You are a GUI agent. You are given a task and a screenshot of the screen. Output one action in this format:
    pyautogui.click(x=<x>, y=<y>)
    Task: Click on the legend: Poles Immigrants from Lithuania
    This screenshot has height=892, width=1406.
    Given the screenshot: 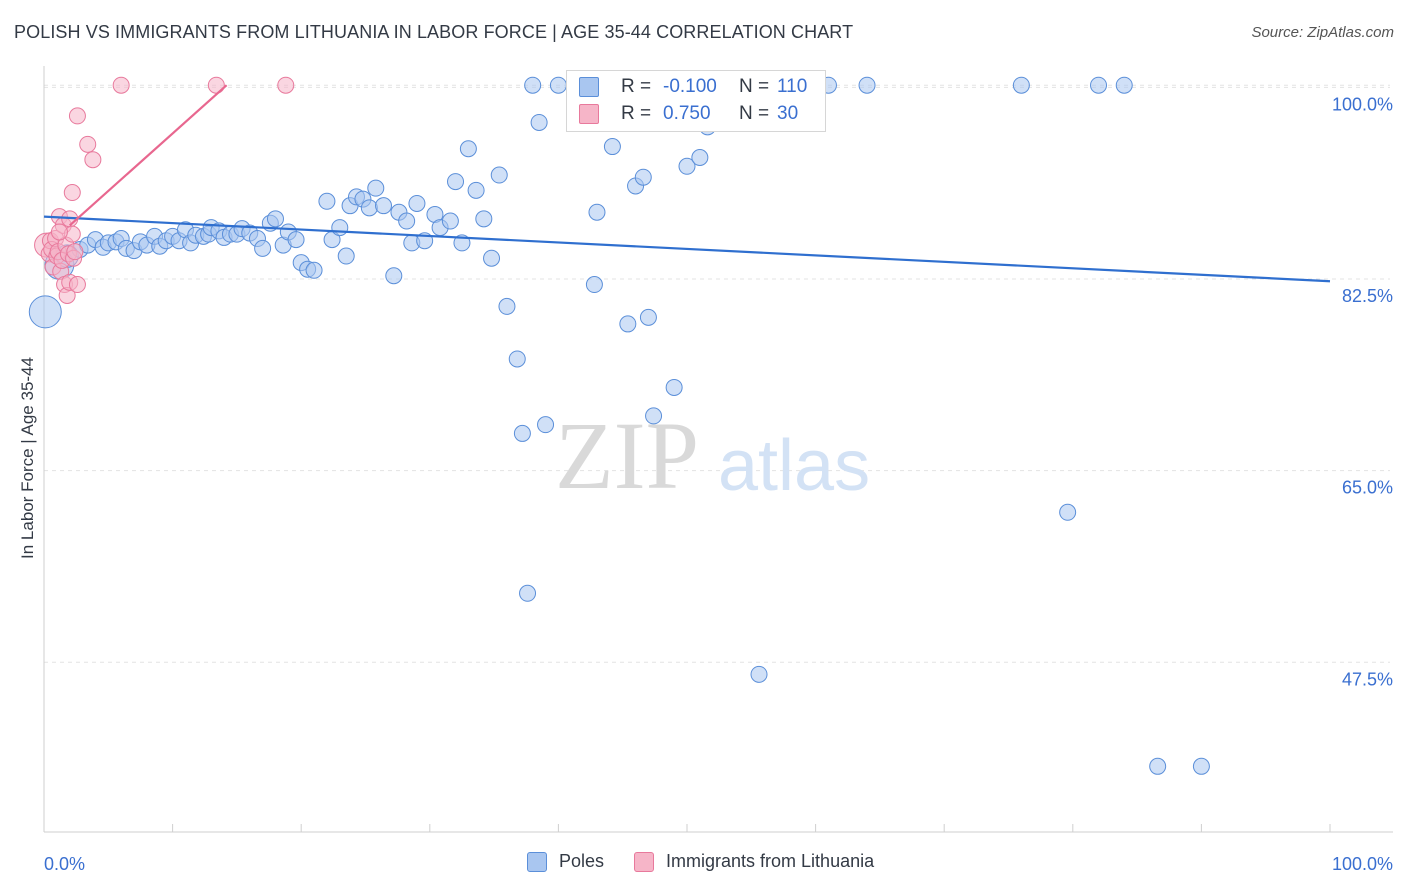 What is the action you would take?
    pyautogui.click(x=715, y=861)
    